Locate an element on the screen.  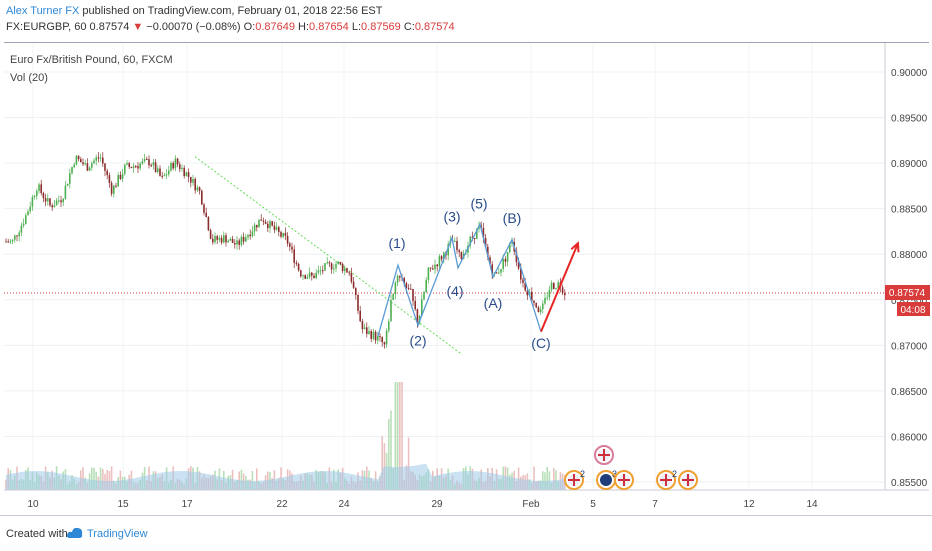
wave-label: (A) is located at coordinates (493, 303).